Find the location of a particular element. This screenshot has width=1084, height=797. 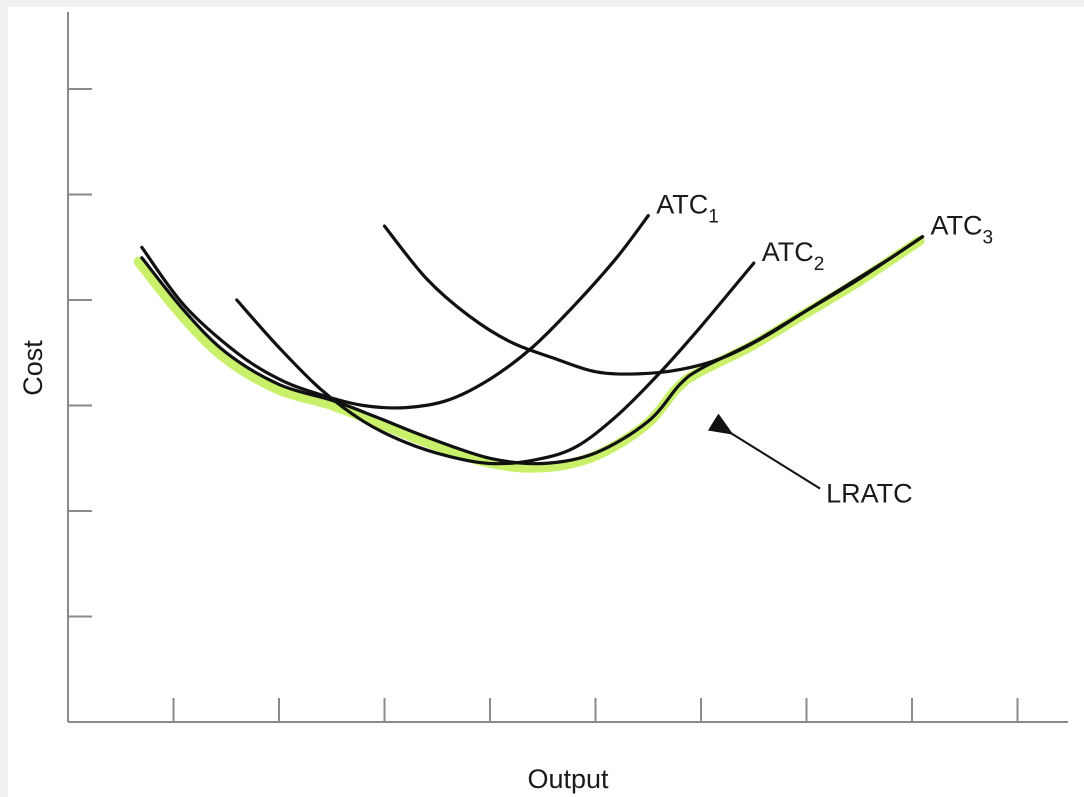

lratc-annotation-arrow is located at coordinates (764, 451).